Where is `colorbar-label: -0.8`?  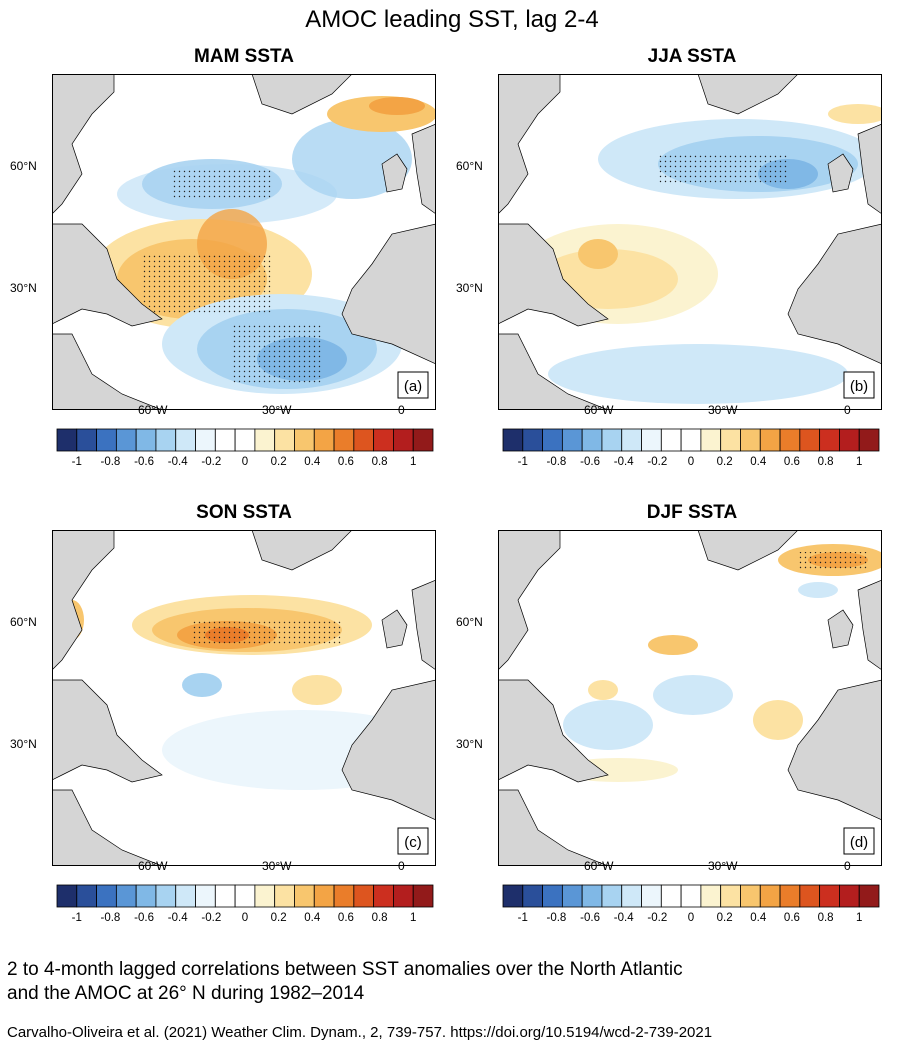
colorbar-label: -0.8 is located at coordinates (110, 918).